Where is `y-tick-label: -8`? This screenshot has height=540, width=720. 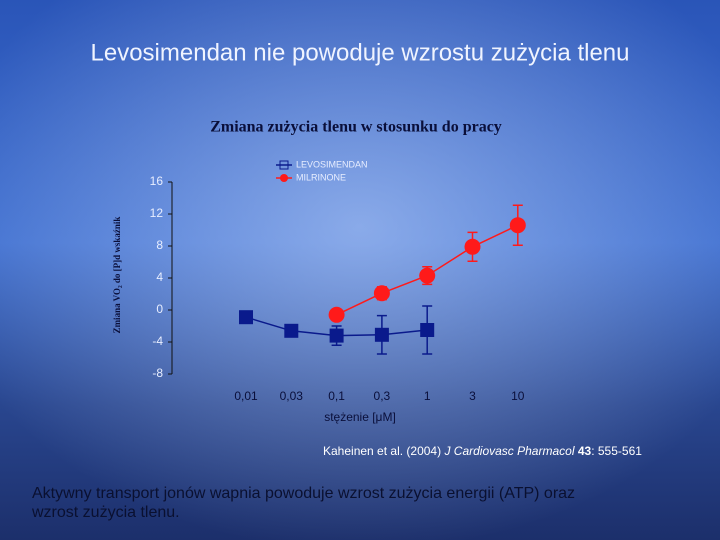 y-tick-label: -8 is located at coordinates (157, 373).